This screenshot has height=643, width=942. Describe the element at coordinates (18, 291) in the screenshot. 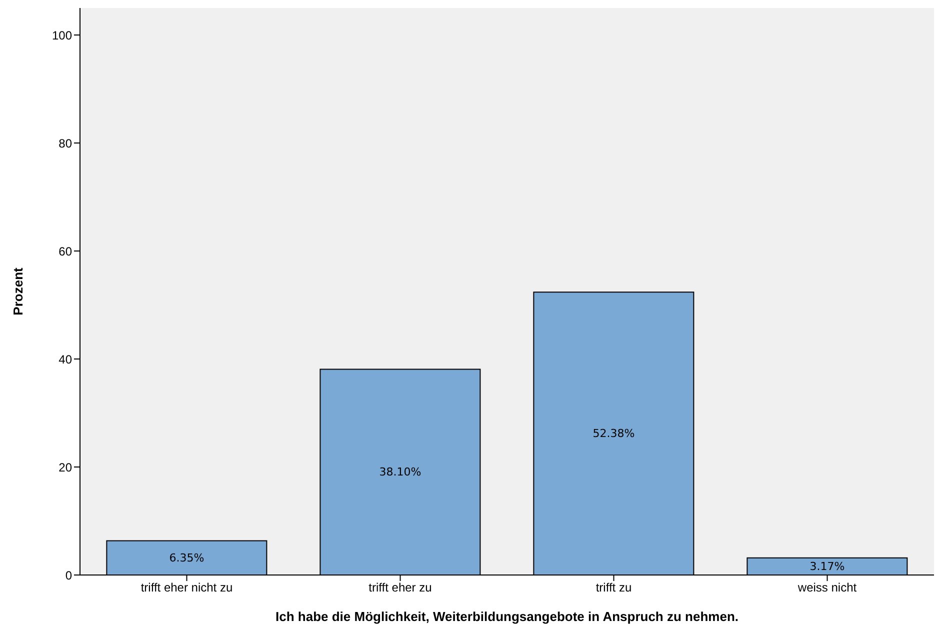

I see `y-axis-title: Prozent` at that location.